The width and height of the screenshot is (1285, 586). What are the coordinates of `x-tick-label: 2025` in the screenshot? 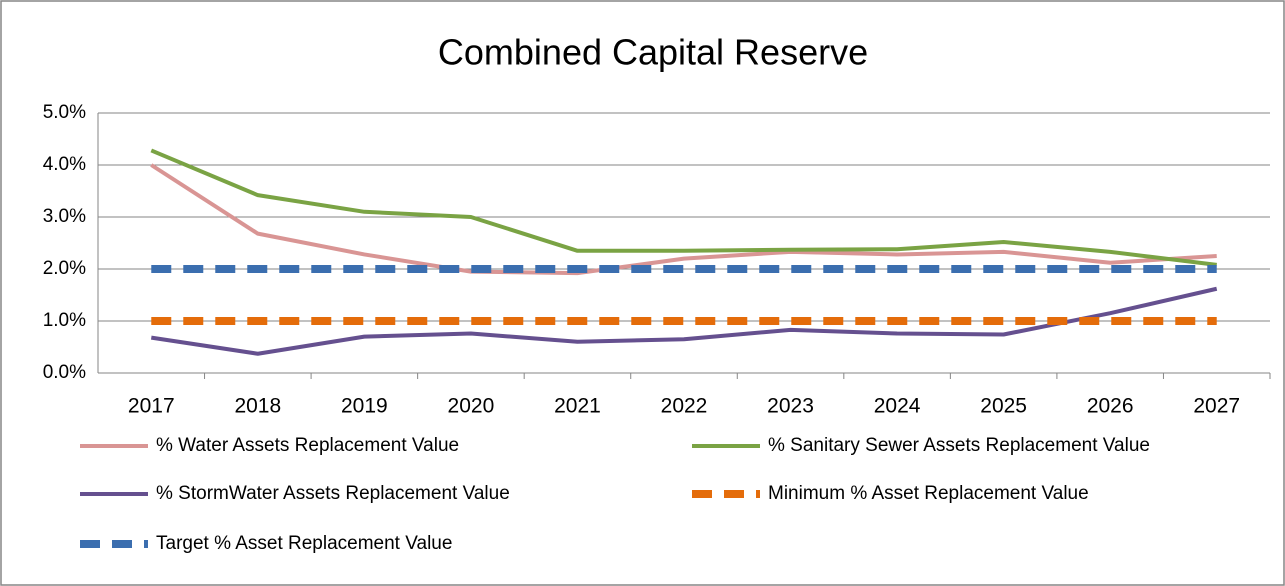 It's located at (1003, 406).